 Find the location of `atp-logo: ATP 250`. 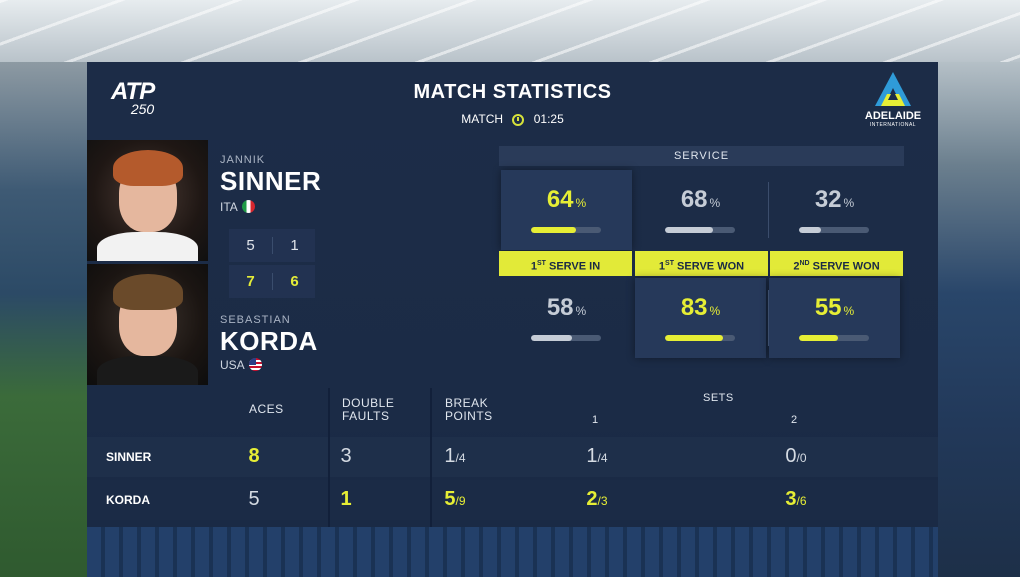

atp-logo: ATP 250 is located at coordinates (133, 97).